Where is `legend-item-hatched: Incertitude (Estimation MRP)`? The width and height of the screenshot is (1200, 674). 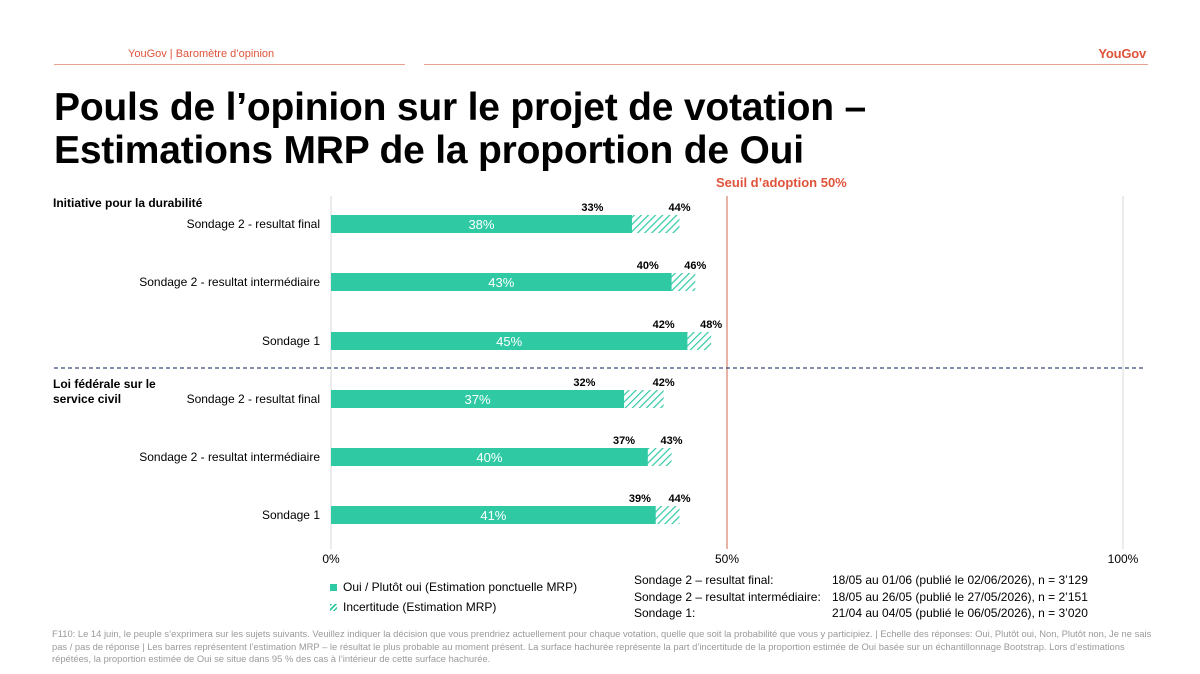
legend-item-hatched: Incertitude (Estimation MRP) is located at coordinates (413, 607).